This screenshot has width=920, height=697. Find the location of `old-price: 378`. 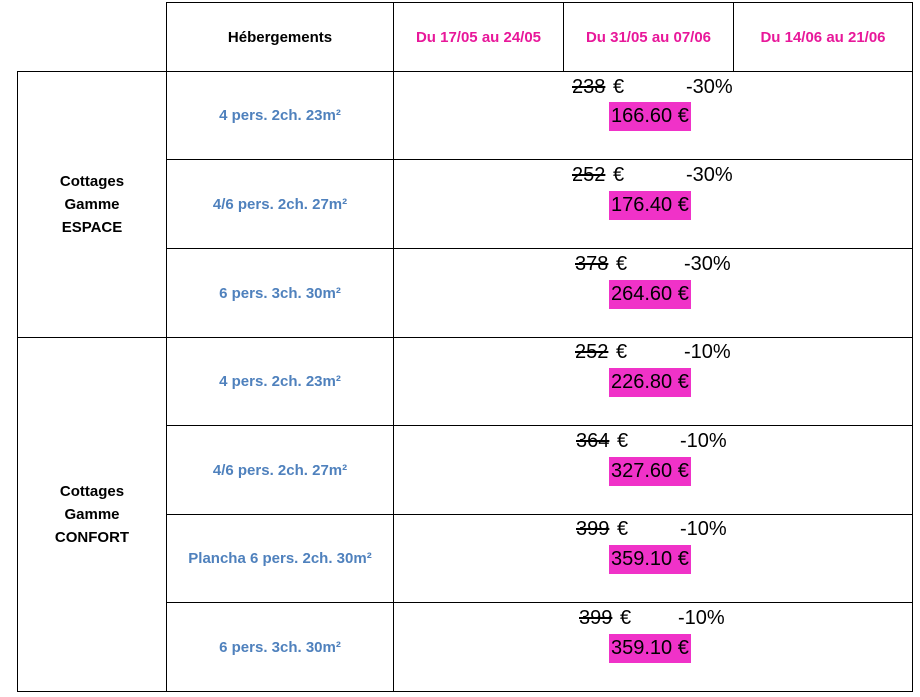

old-price: 378 is located at coordinates (592, 264).